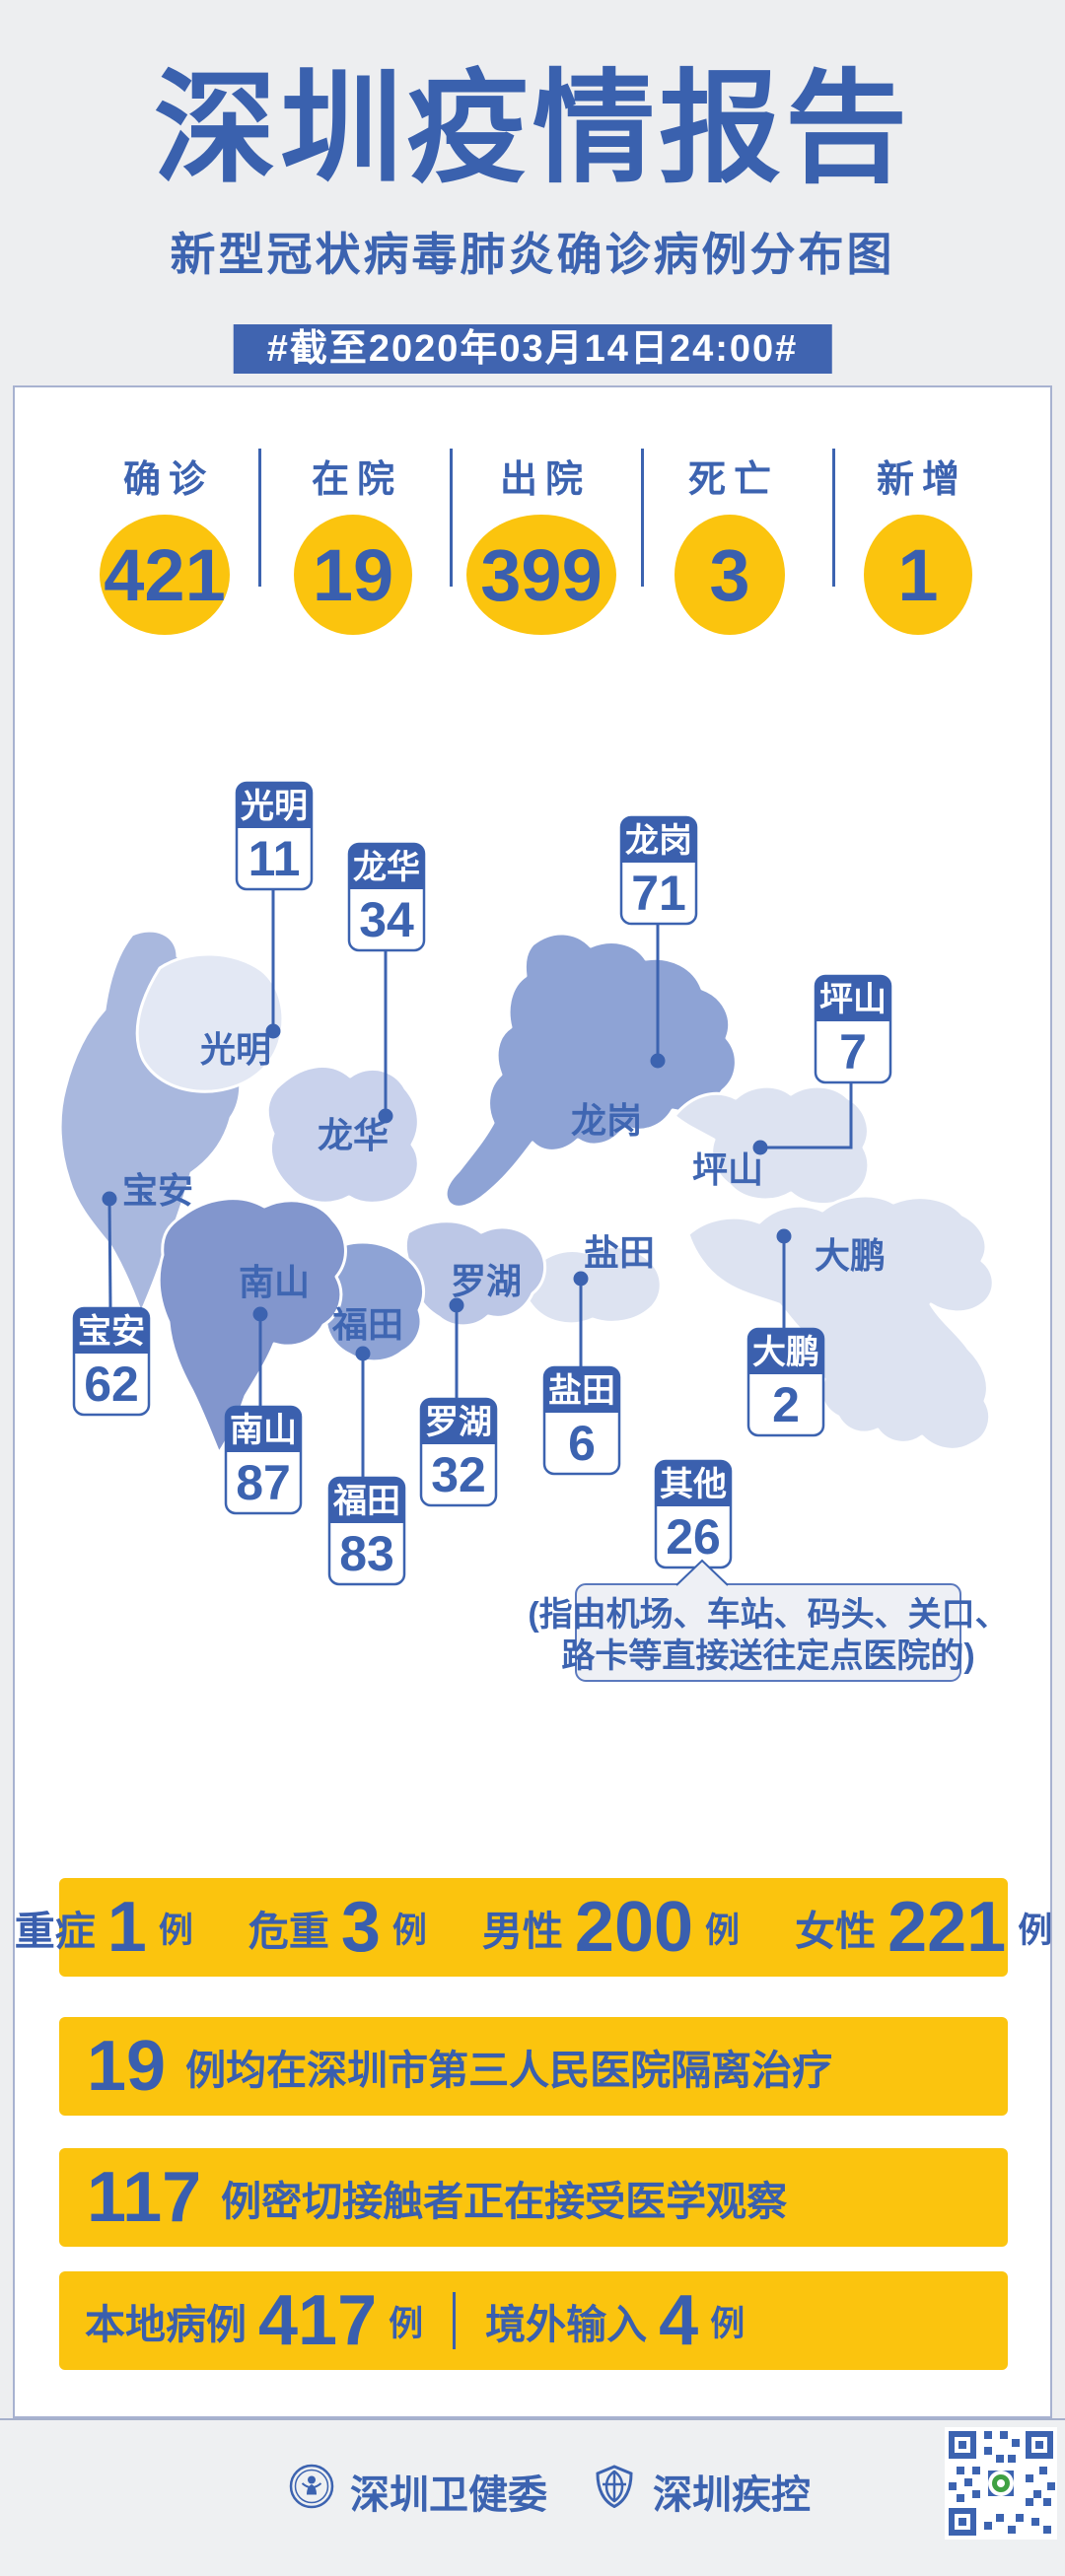 This screenshot has height=2576, width=1065. Describe the element at coordinates (126, 1928) in the screenshot. I see `severity-value: 1` at that location.